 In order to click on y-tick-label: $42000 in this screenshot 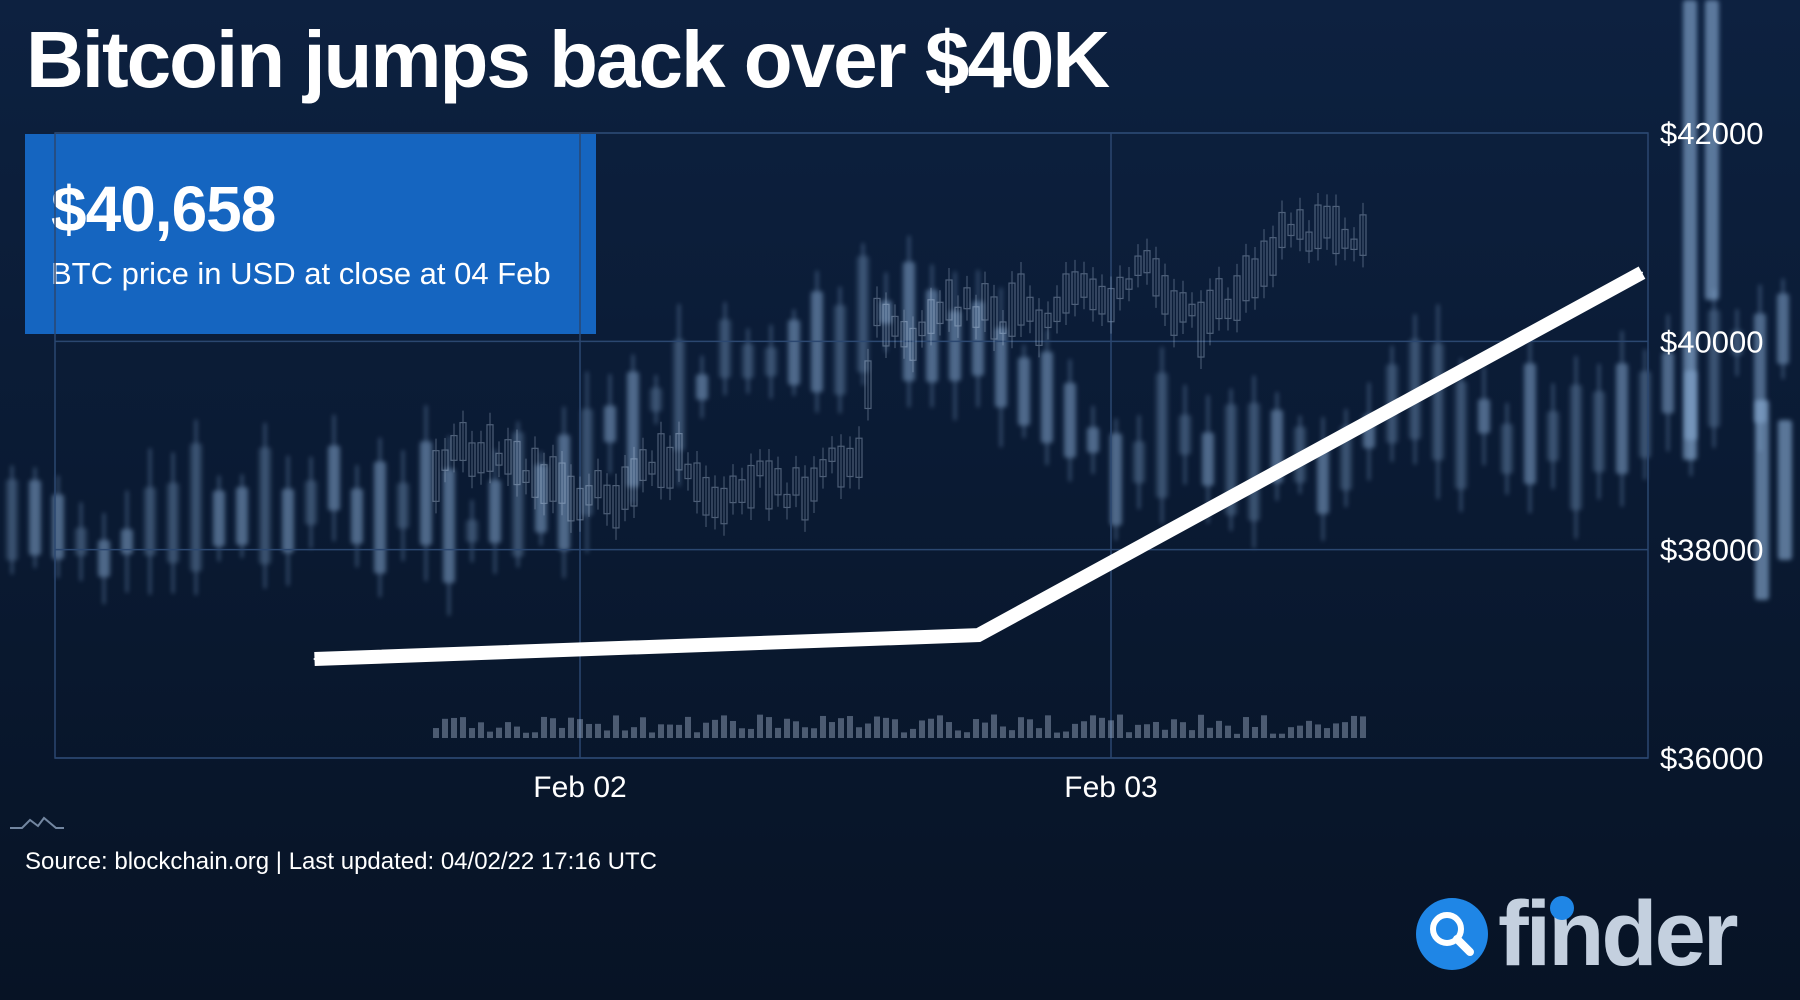, I will do `click(1711, 133)`.